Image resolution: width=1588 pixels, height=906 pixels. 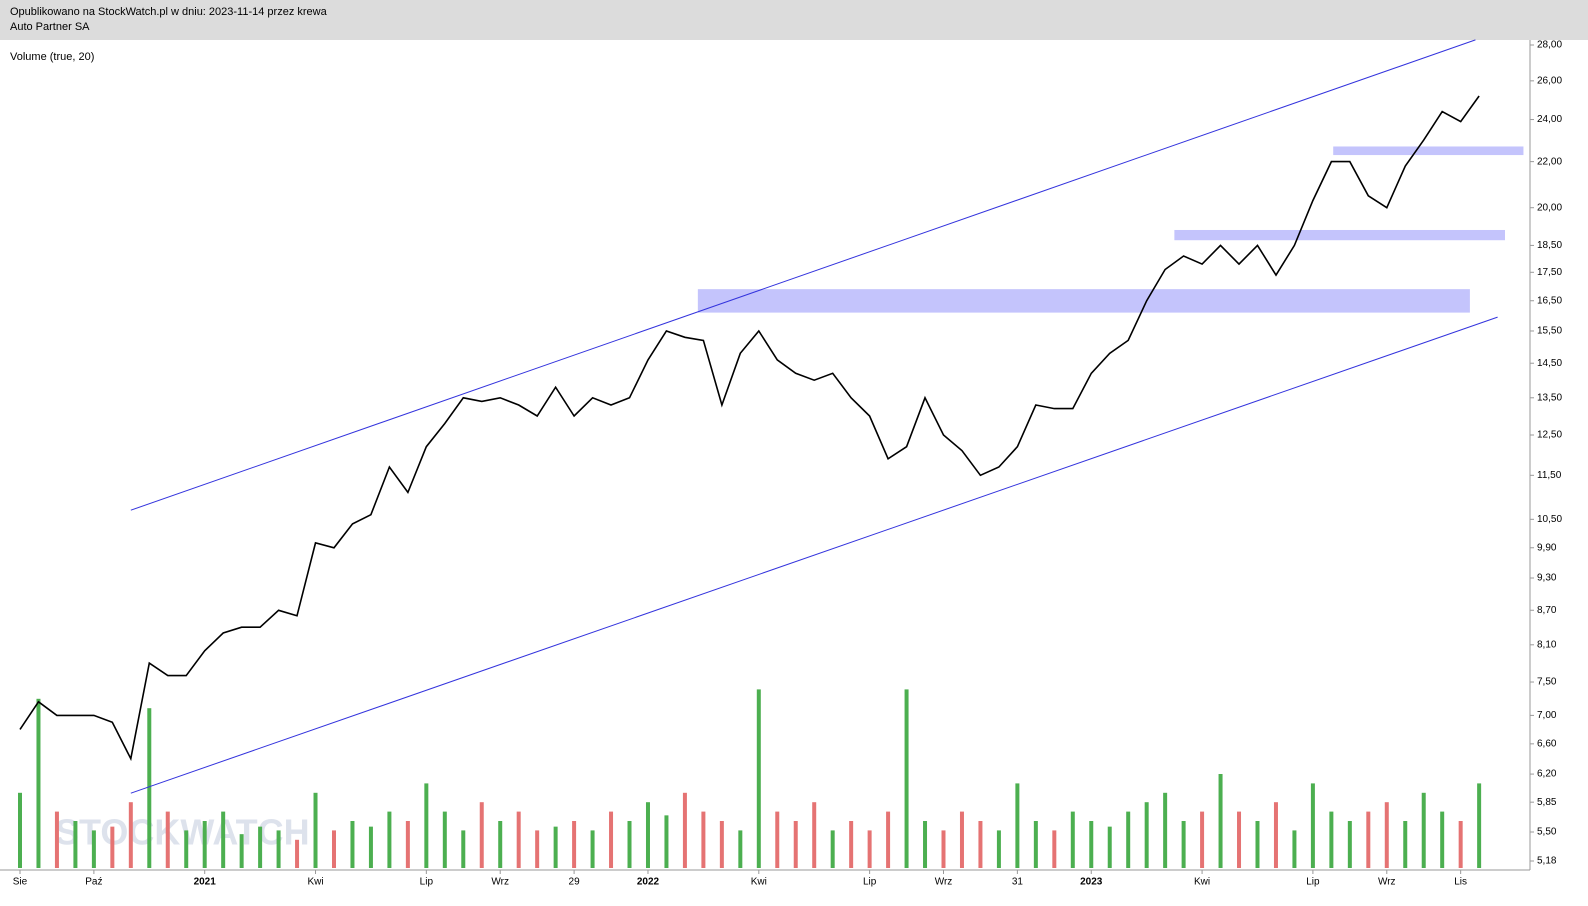 What do you see at coordinates (794, 20) in the screenshot?
I see `header-band` at bounding box center [794, 20].